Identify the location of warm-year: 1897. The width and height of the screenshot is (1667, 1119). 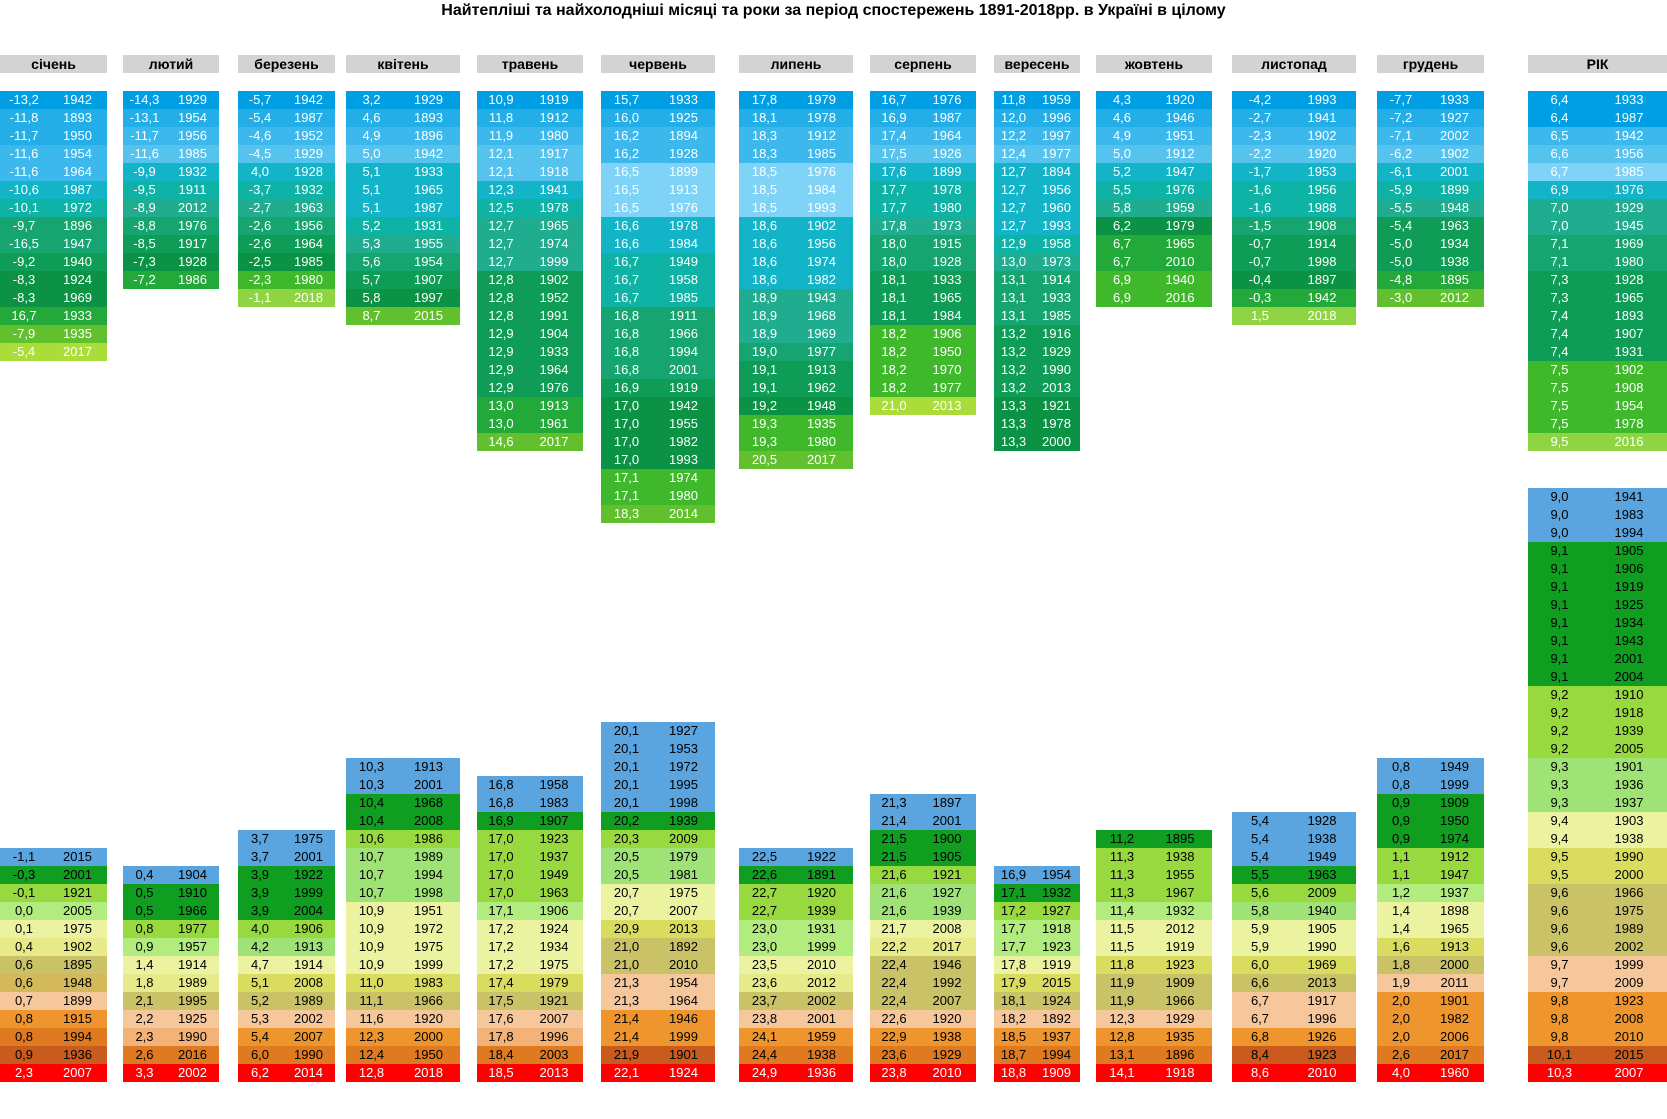
(947, 802).